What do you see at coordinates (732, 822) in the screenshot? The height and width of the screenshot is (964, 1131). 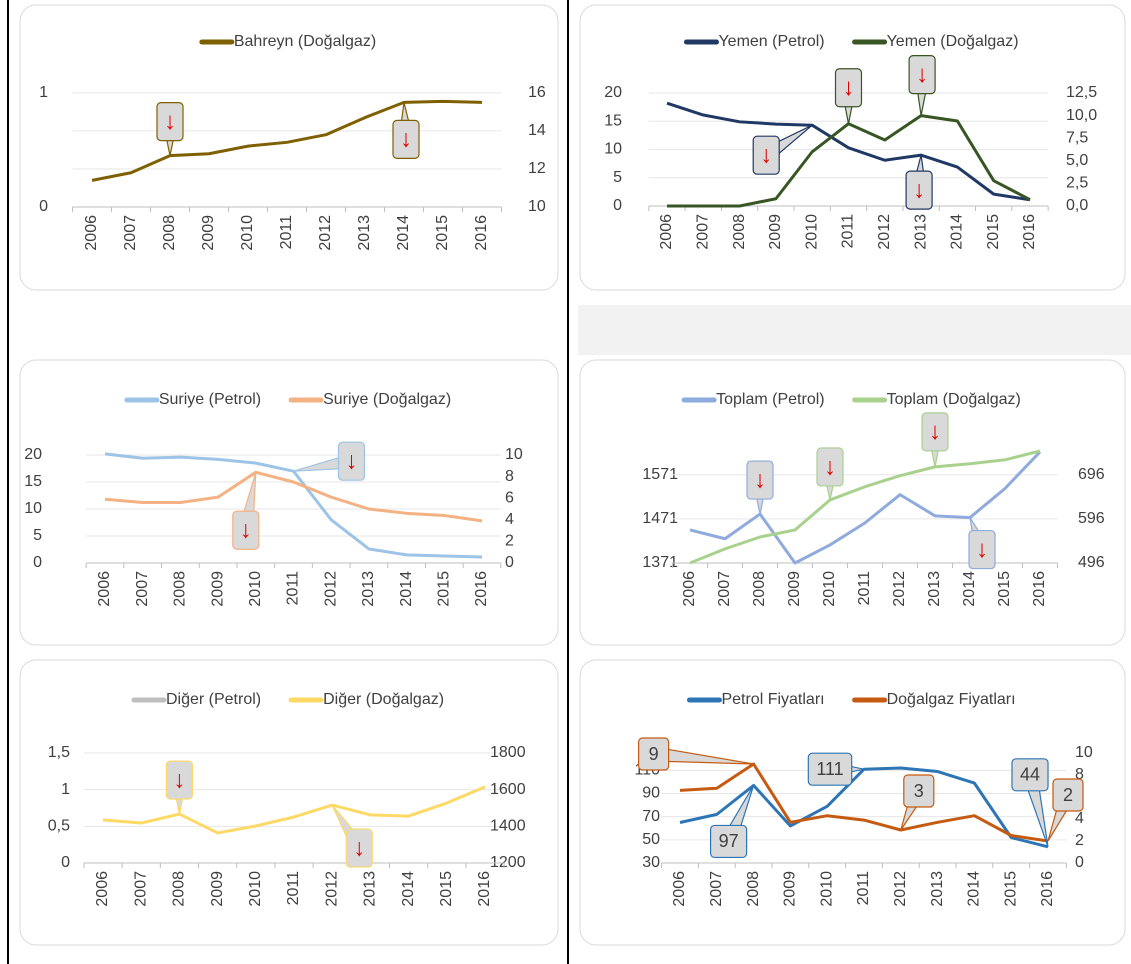 I see `callout: 97` at bounding box center [732, 822].